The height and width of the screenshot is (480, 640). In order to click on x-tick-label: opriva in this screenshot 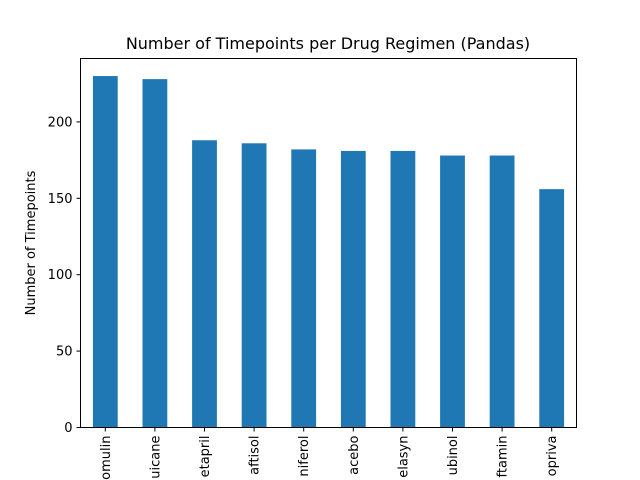, I will do `click(552, 456)`.